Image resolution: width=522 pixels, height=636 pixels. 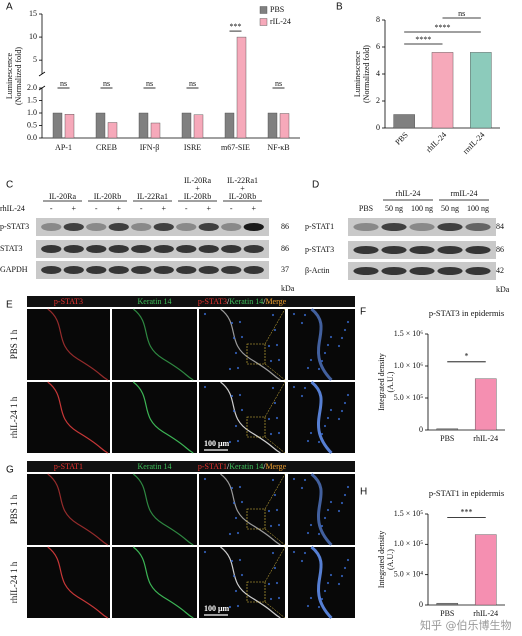 What do you see at coordinates (503, 289) in the screenshot?
I see `blot-unit: kDa` at bounding box center [503, 289].